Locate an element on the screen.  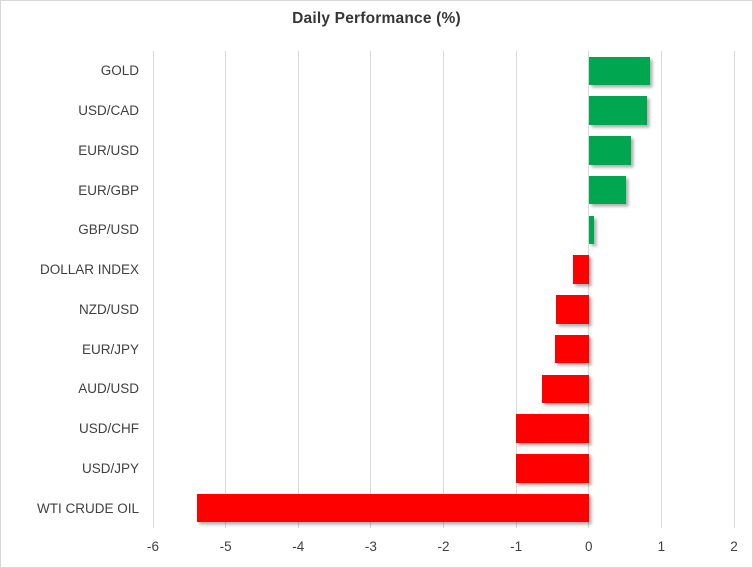
x-axis: -6 -5 -4 -3 -2 -1 0 1 2 is located at coordinates (442, 549).